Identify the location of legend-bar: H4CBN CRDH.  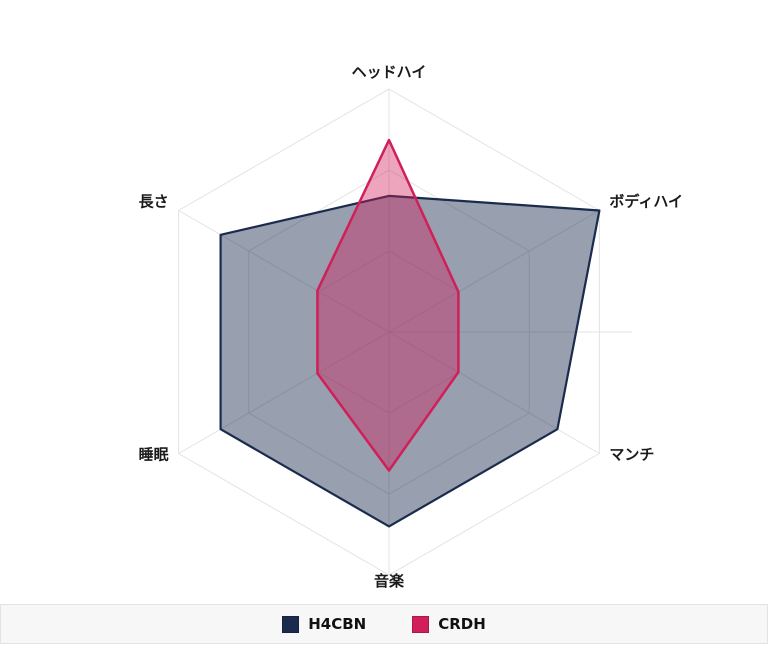
(384, 624).